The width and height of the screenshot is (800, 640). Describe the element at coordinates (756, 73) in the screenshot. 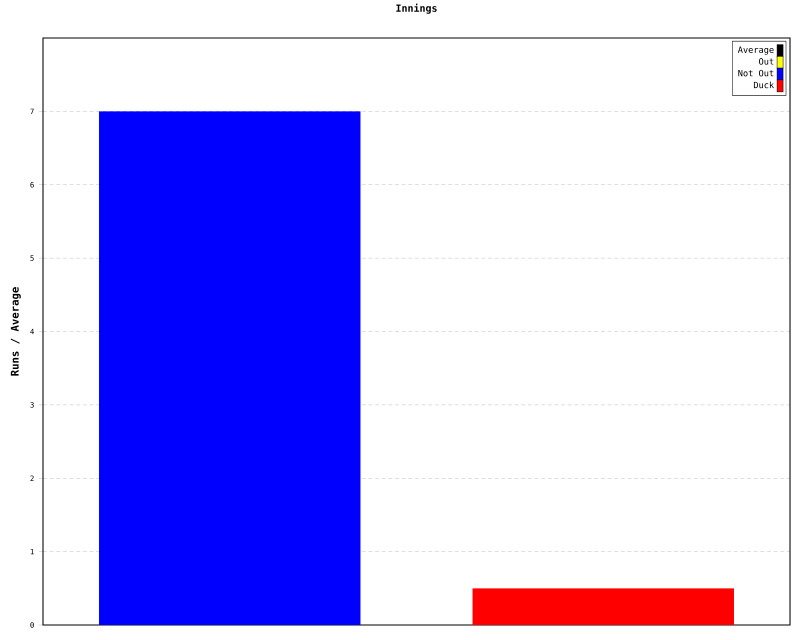

I see `legend-label: Not Out` at that location.